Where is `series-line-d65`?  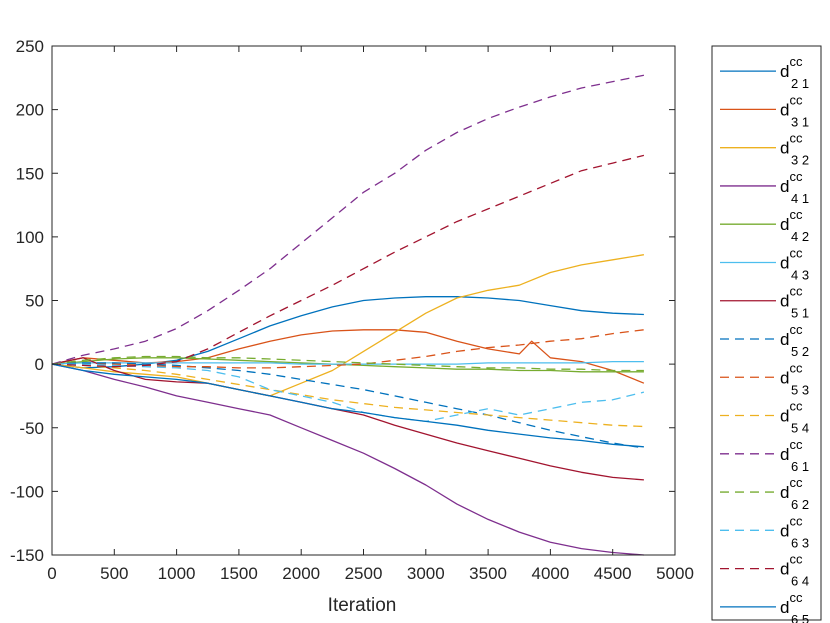 series-line-d65 is located at coordinates (347, 405).